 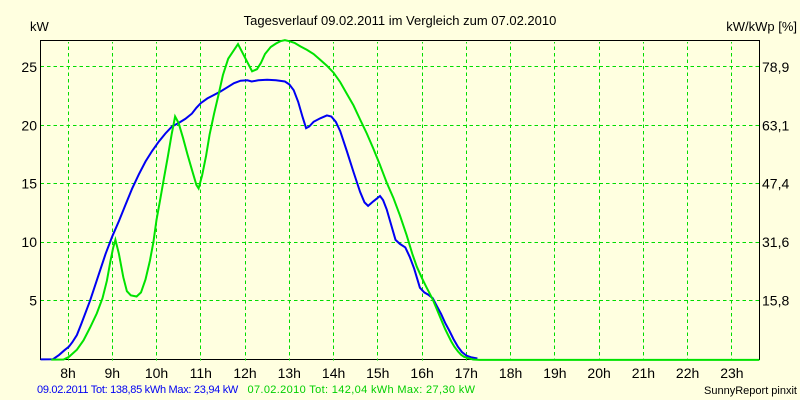 I want to click on svg-text:09.02.2011 Tot: 138,85 kWh Max: 09.02.2011 Tot: 138,85 kWh Max: 23,94 kW, so click(x=138, y=390).